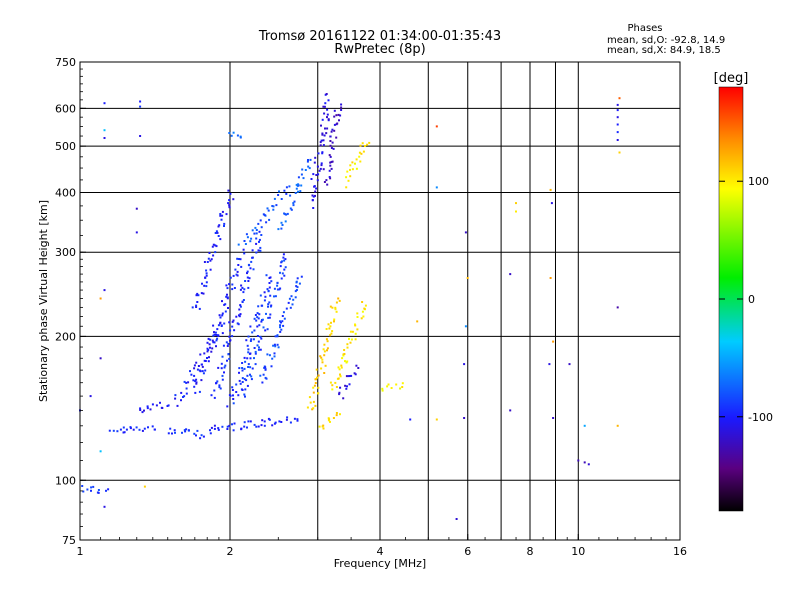  Describe the element at coordinates (731, 78) in the screenshot. I see `colorbar-unit: [deg]` at that location.